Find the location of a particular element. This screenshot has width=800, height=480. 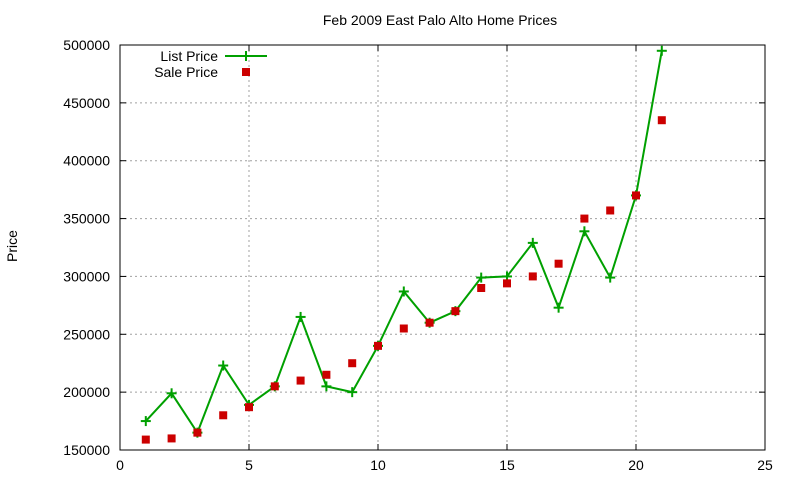

x-tick-label: 25 is located at coordinates (765, 465).